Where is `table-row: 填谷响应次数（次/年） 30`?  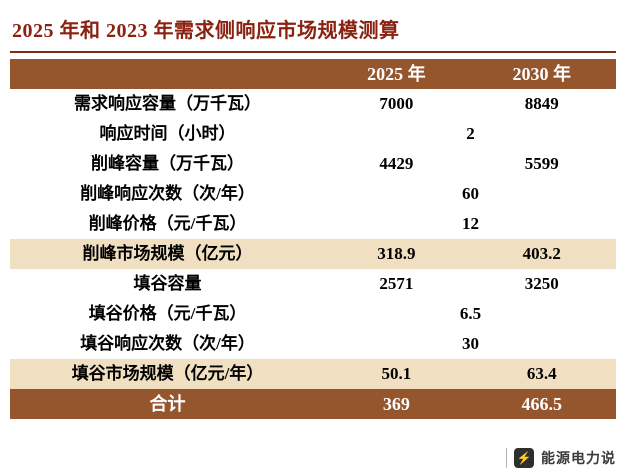
table-row: 填谷响应次数（次/年） 30 is located at coordinates (313, 344).